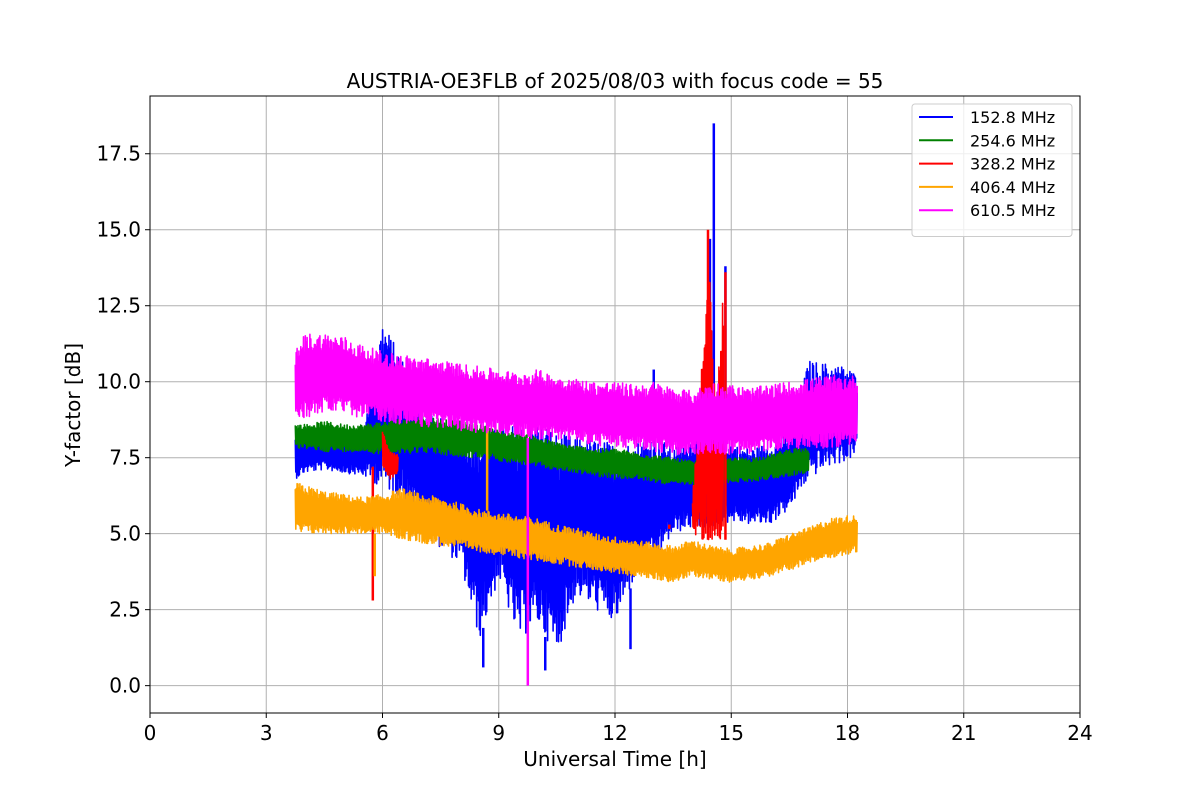  I want to click on y-tick-label: 12.5, so click(118, 306).